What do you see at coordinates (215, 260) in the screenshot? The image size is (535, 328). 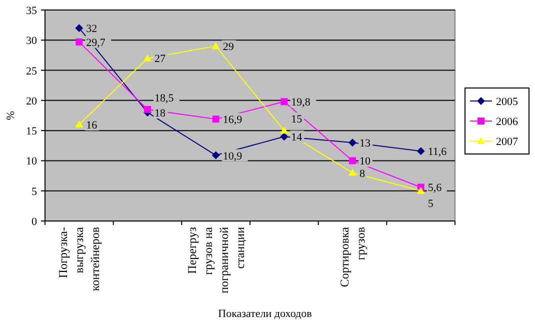 I see `x-tick-label: Перегруз грузов на пограничной станции` at bounding box center [215, 260].